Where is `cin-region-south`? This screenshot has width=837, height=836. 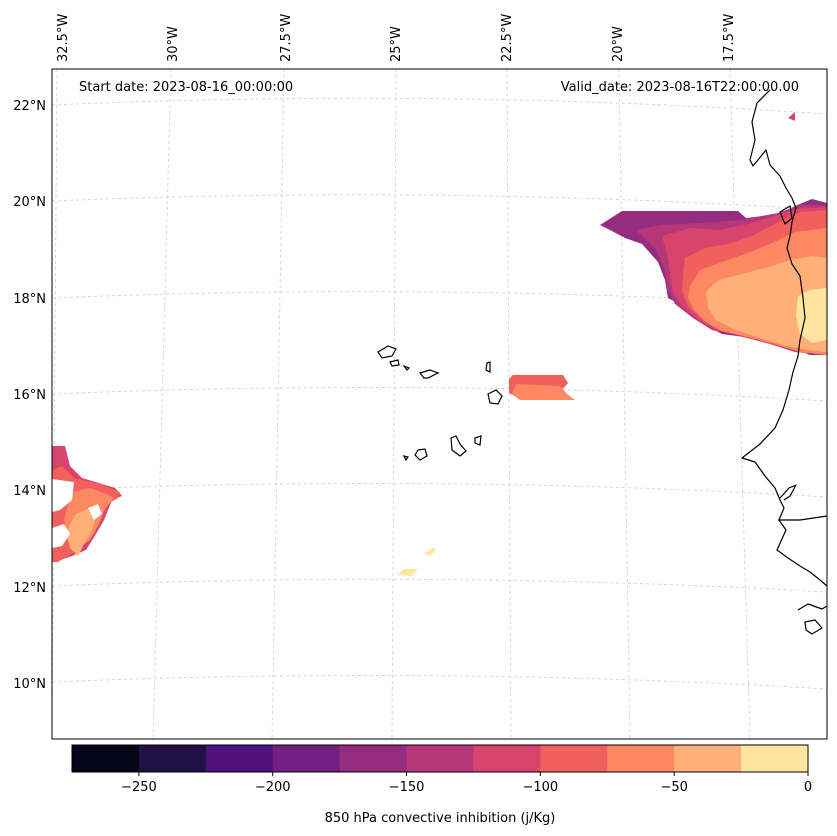 cin-region-south is located at coordinates (417, 562).